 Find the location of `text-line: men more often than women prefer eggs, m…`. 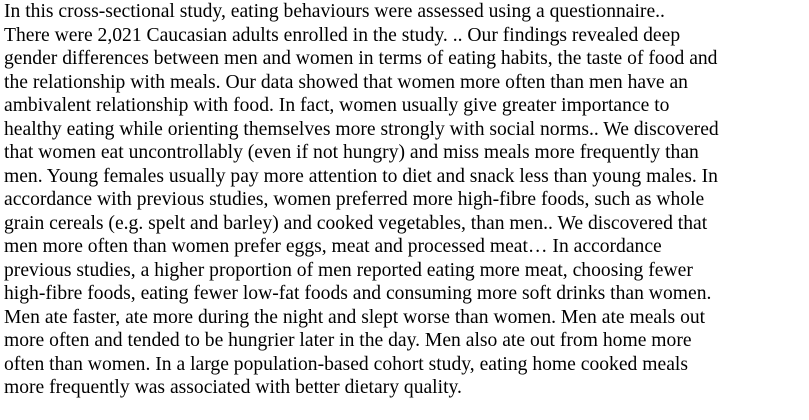

text-line: men more often than women prefer eggs, m… is located at coordinates (333, 246).